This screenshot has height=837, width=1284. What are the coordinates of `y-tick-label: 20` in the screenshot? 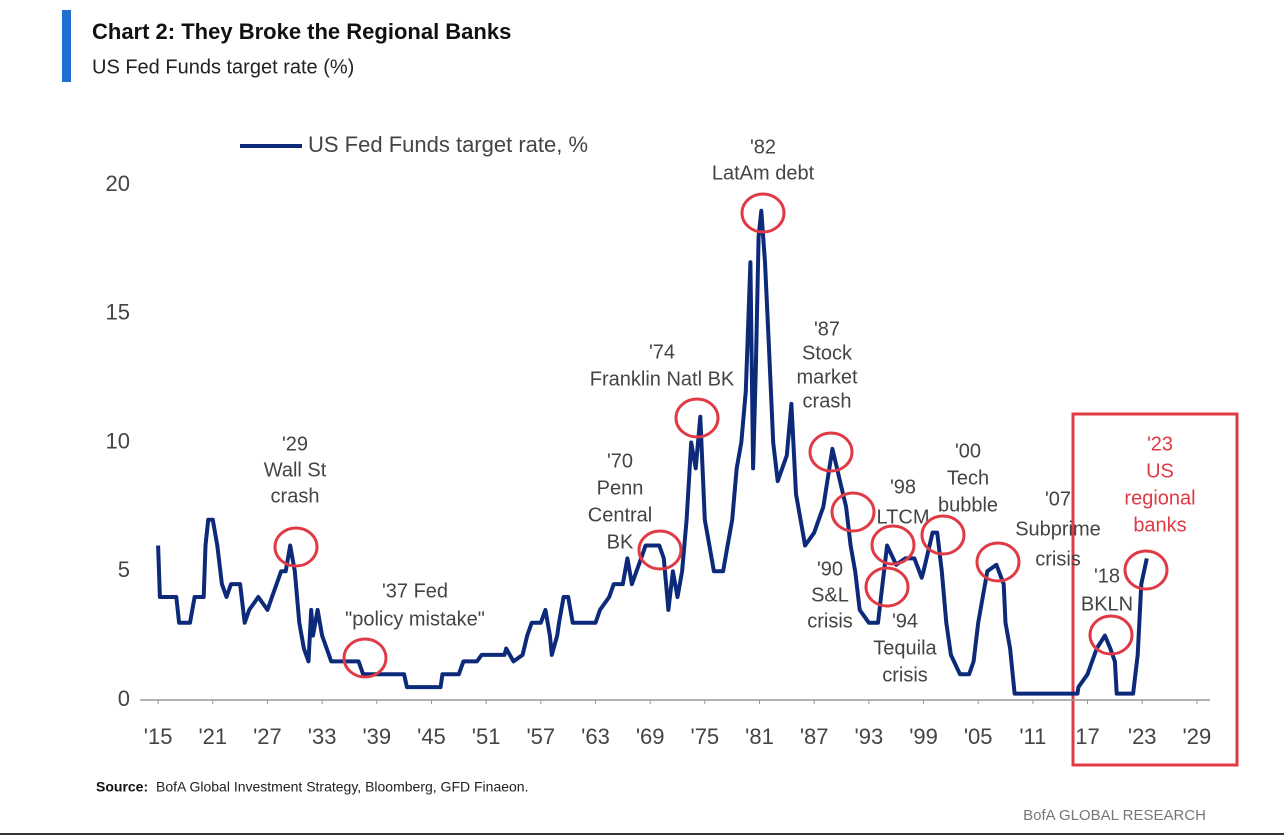 It's located at (118, 183).